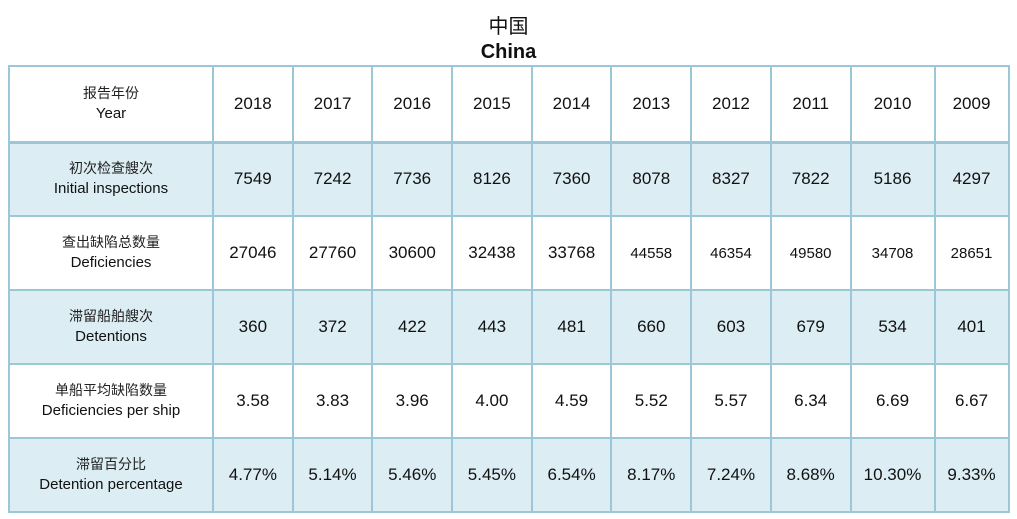 The width and height of the screenshot is (1017, 519). What do you see at coordinates (810, 179) in the screenshot?
I see `table-cell: 7822` at bounding box center [810, 179].